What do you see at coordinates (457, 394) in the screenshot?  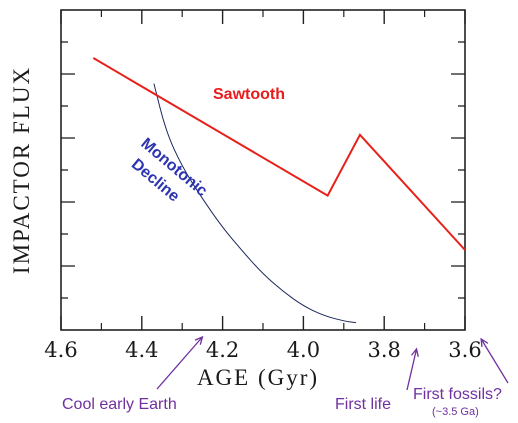 I see `annotation-first-fossils: First fossils?` at bounding box center [457, 394].